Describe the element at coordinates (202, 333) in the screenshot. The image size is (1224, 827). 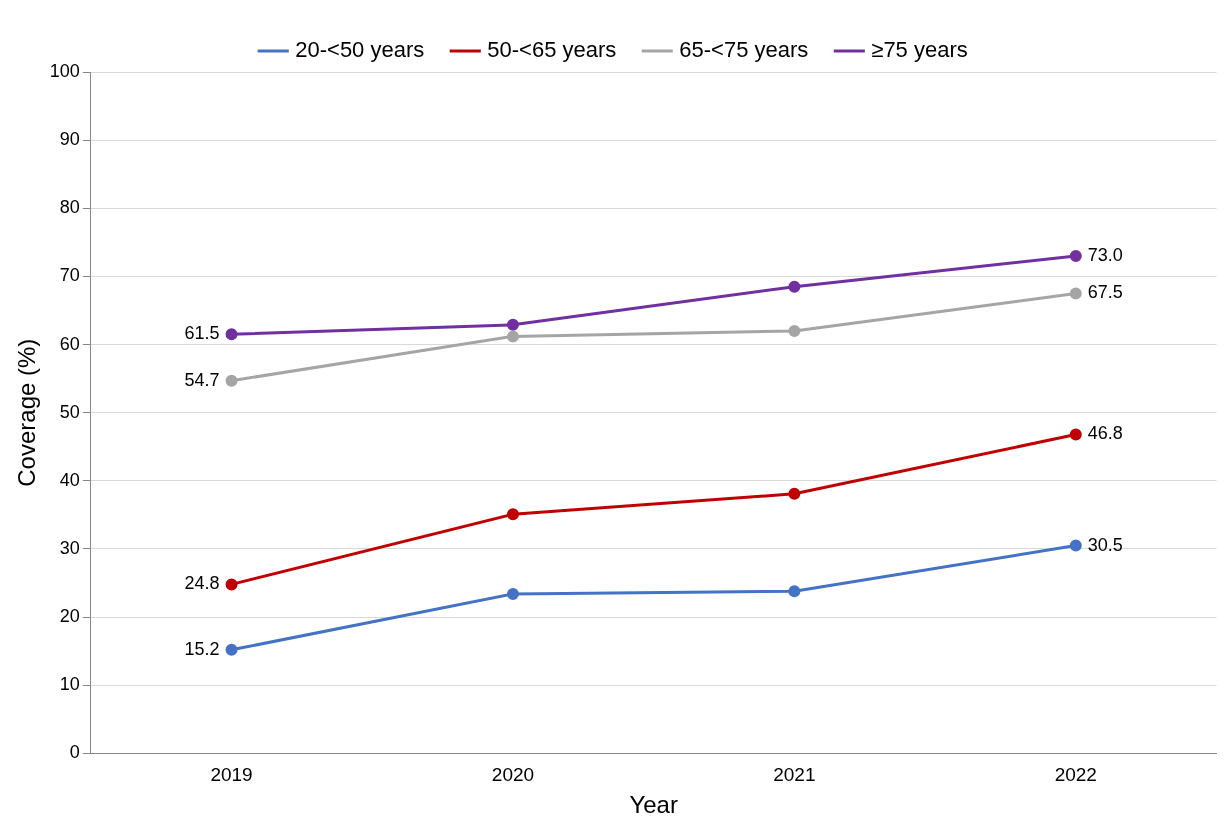
I see `data-label: 61.5` at that location.